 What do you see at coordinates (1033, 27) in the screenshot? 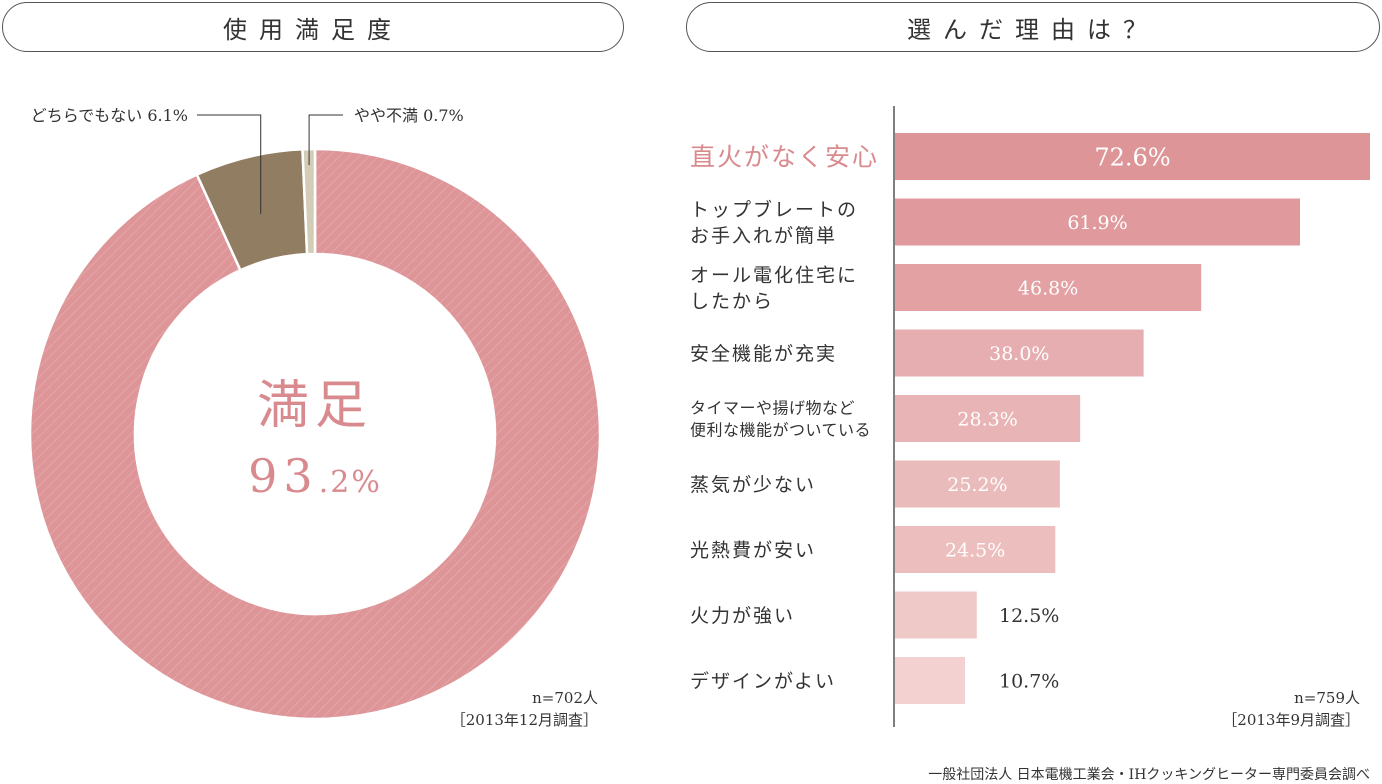
I see `reasons-heading: 選んだ理由は？` at bounding box center [1033, 27].